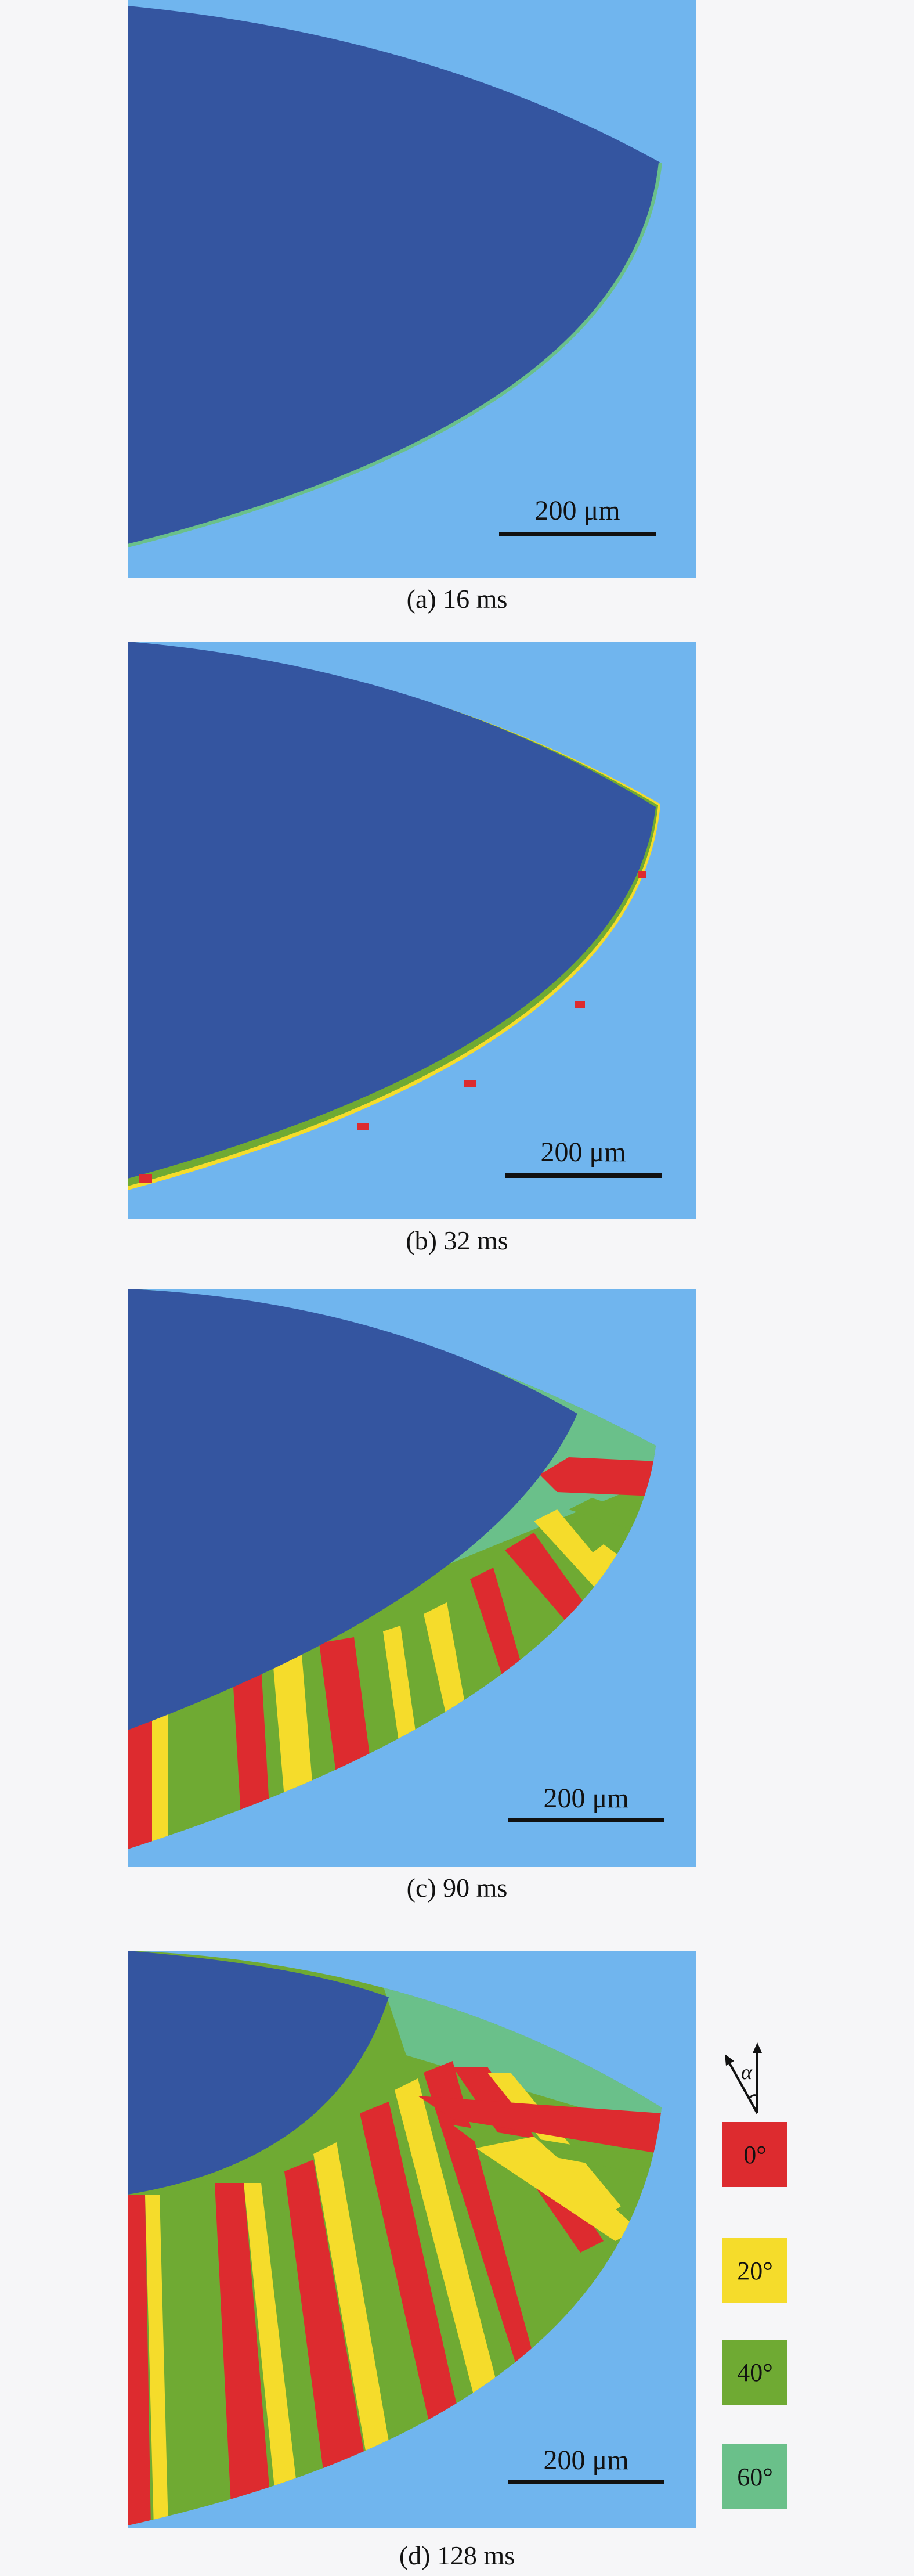  I want to click on alpha-label: α, so click(746, 2072).